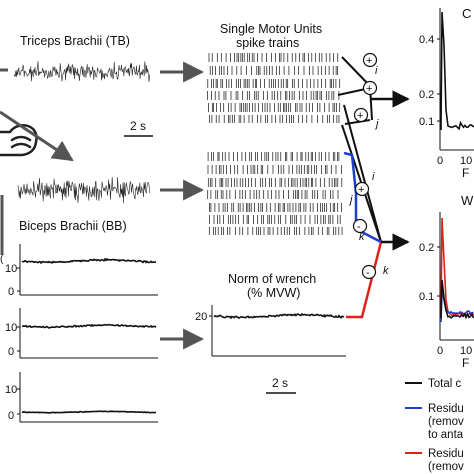 Image resolution: width=474 pixels, height=474 pixels. I want to click on norm-tick-20: 20, so click(201, 317).